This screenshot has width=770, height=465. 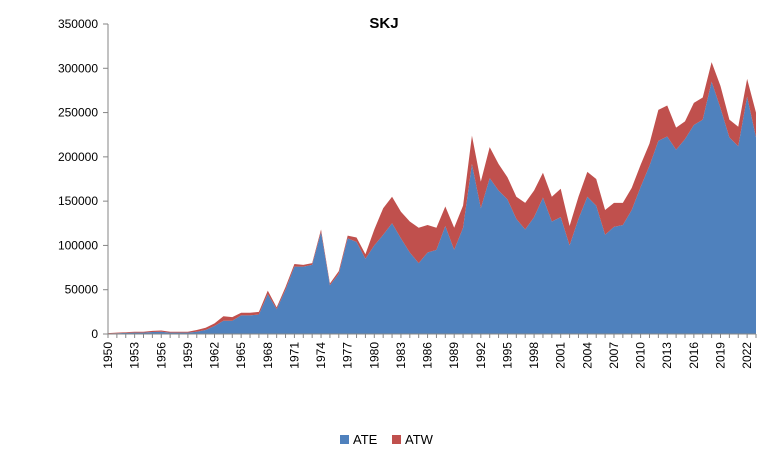 What do you see at coordinates (108, 355) in the screenshot?
I see `x-tick-label: 1950` at bounding box center [108, 355].